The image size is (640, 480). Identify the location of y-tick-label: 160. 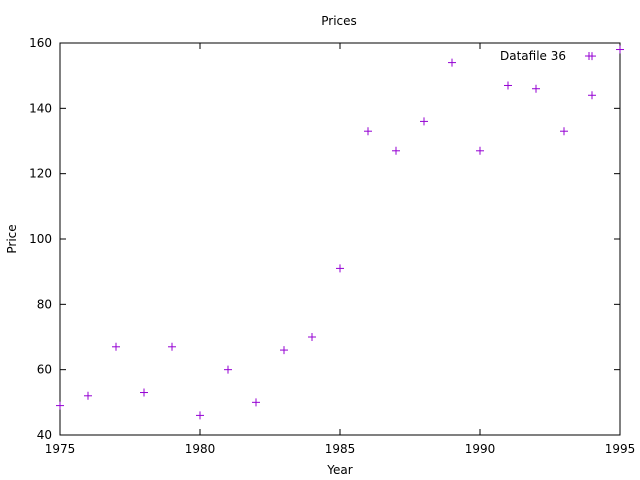
(40, 43).